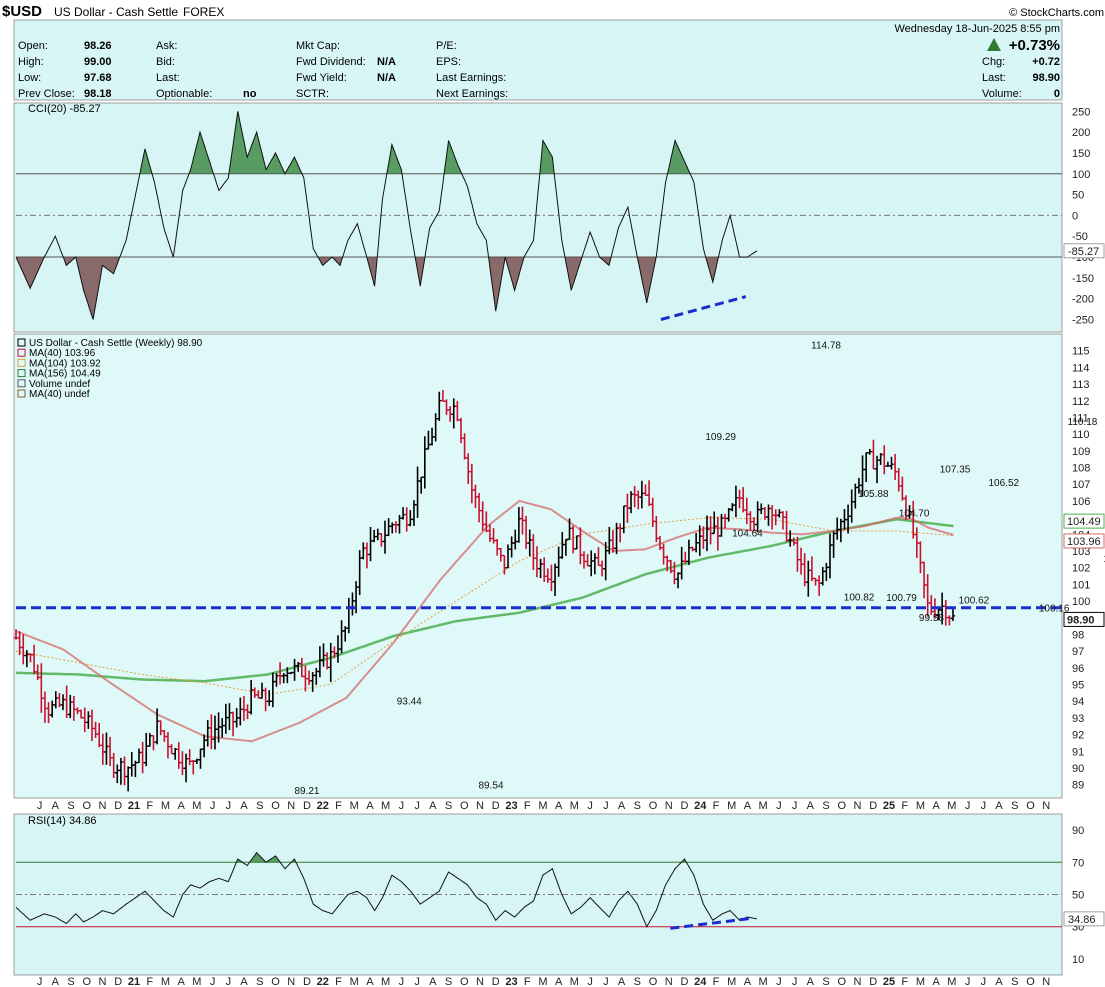  What do you see at coordinates (1078, 196) in the screenshot?
I see `cci-tick-label: 50` at bounding box center [1078, 196].